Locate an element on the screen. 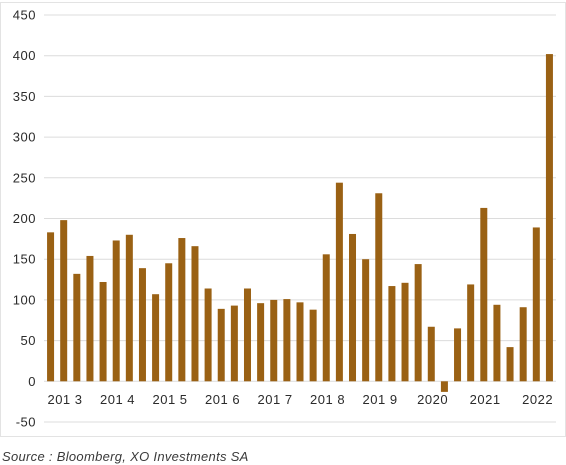 This screenshot has width=566, height=465. x-tick-label: 201 6 is located at coordinates (222, 399).